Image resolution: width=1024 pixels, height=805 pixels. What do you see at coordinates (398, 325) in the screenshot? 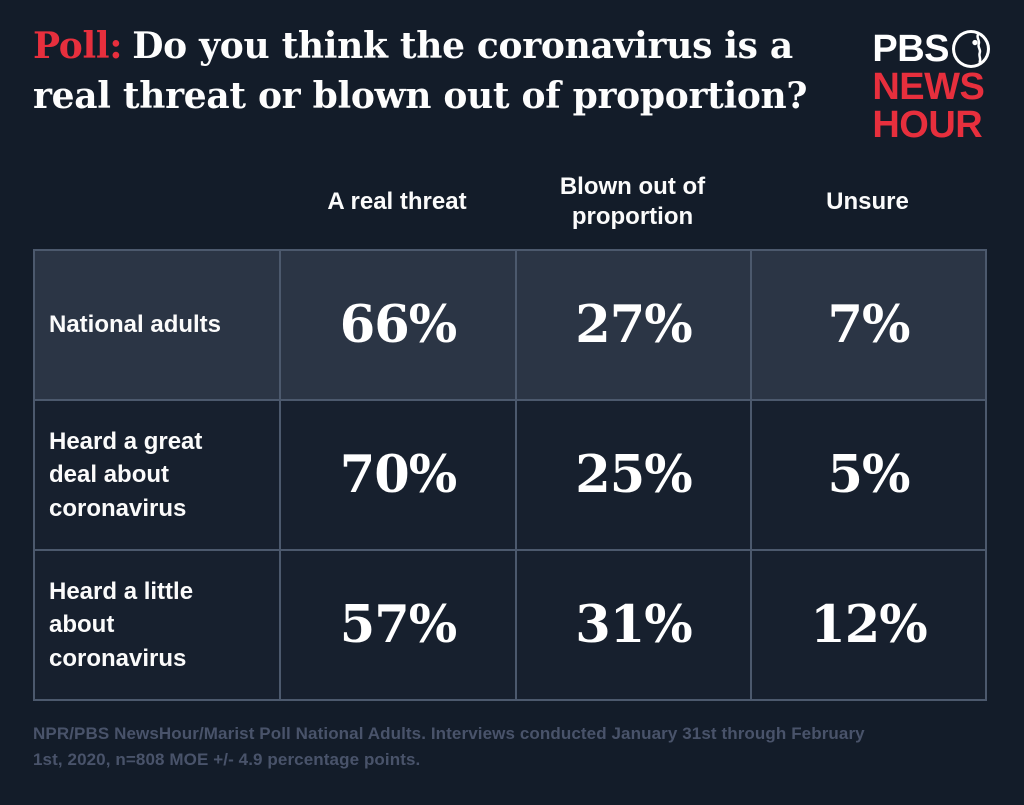
I see `value-cell: 66%` at bounding box center [398, 325].